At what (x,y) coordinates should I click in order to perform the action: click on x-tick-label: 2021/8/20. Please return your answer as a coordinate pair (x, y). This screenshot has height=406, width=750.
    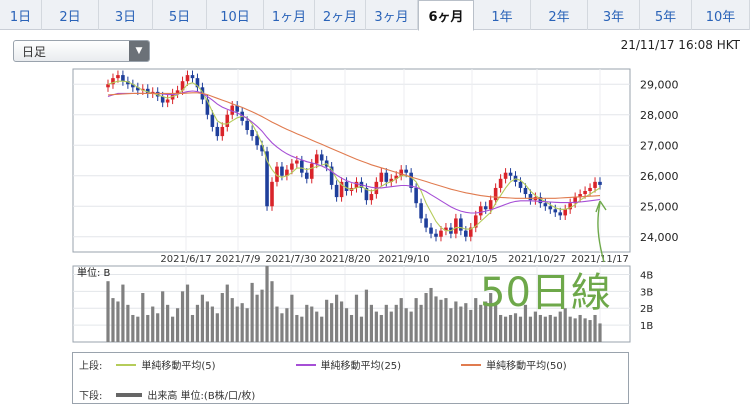
    Looking at the image, I should click on (344, 259).